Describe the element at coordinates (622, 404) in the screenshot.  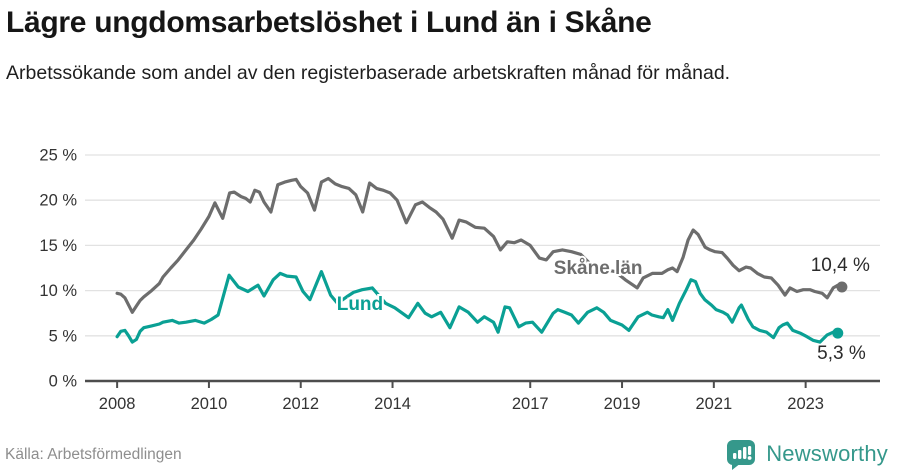
I see `x-tick-label: 2019` at that location.